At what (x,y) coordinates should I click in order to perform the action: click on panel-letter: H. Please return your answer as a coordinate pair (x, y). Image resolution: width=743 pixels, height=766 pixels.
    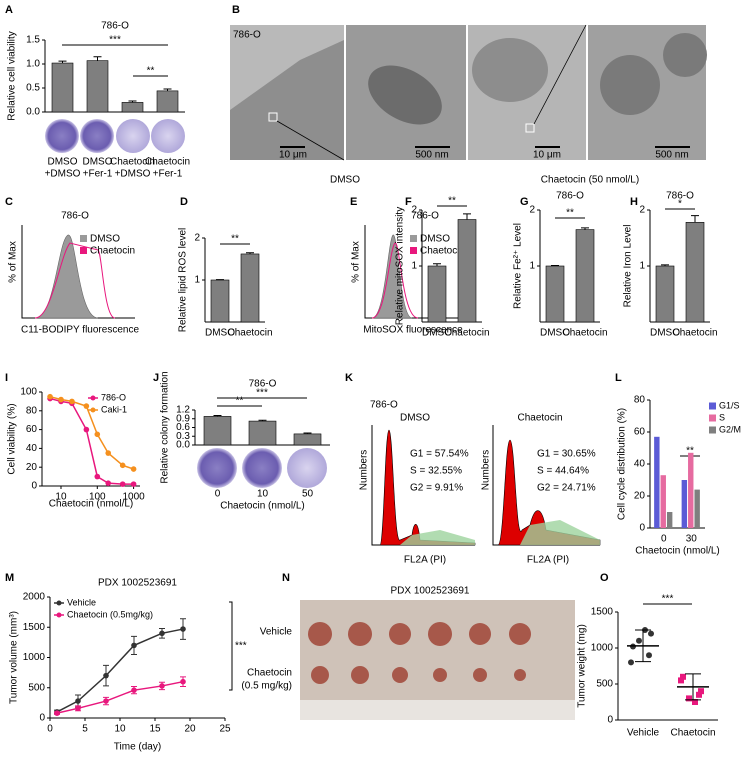
    Looking at the image, I should click on (634, 202).